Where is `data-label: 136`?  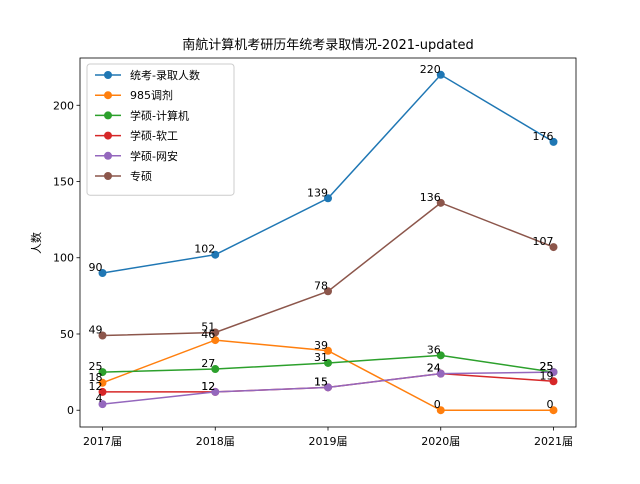
data-label: 136 is located at coordinates (430, 197).